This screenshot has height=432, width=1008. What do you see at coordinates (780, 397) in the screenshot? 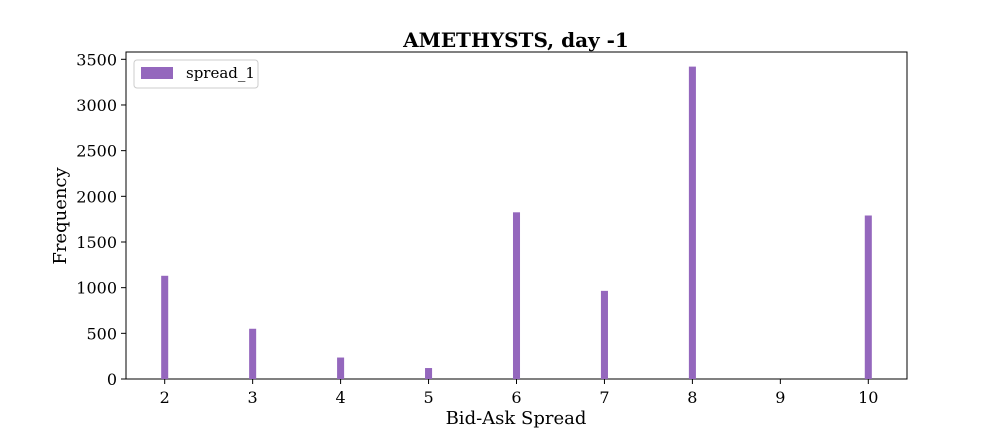
I see `x-tick-label: 9` at bounding box center [780, 397].